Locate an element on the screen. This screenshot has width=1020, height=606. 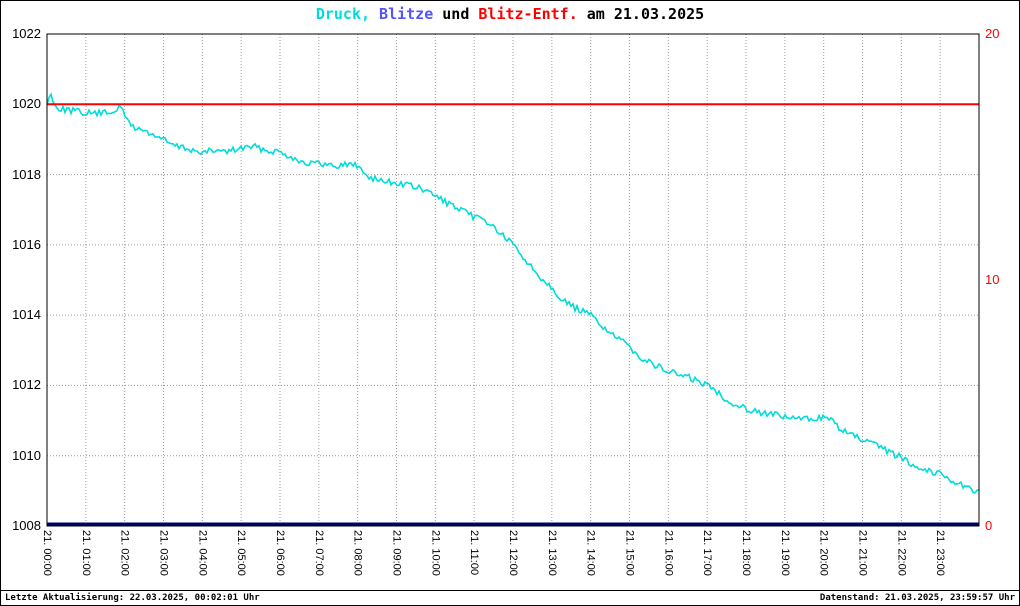
right-axis-label: 10 is located at coordinates (992, 279).